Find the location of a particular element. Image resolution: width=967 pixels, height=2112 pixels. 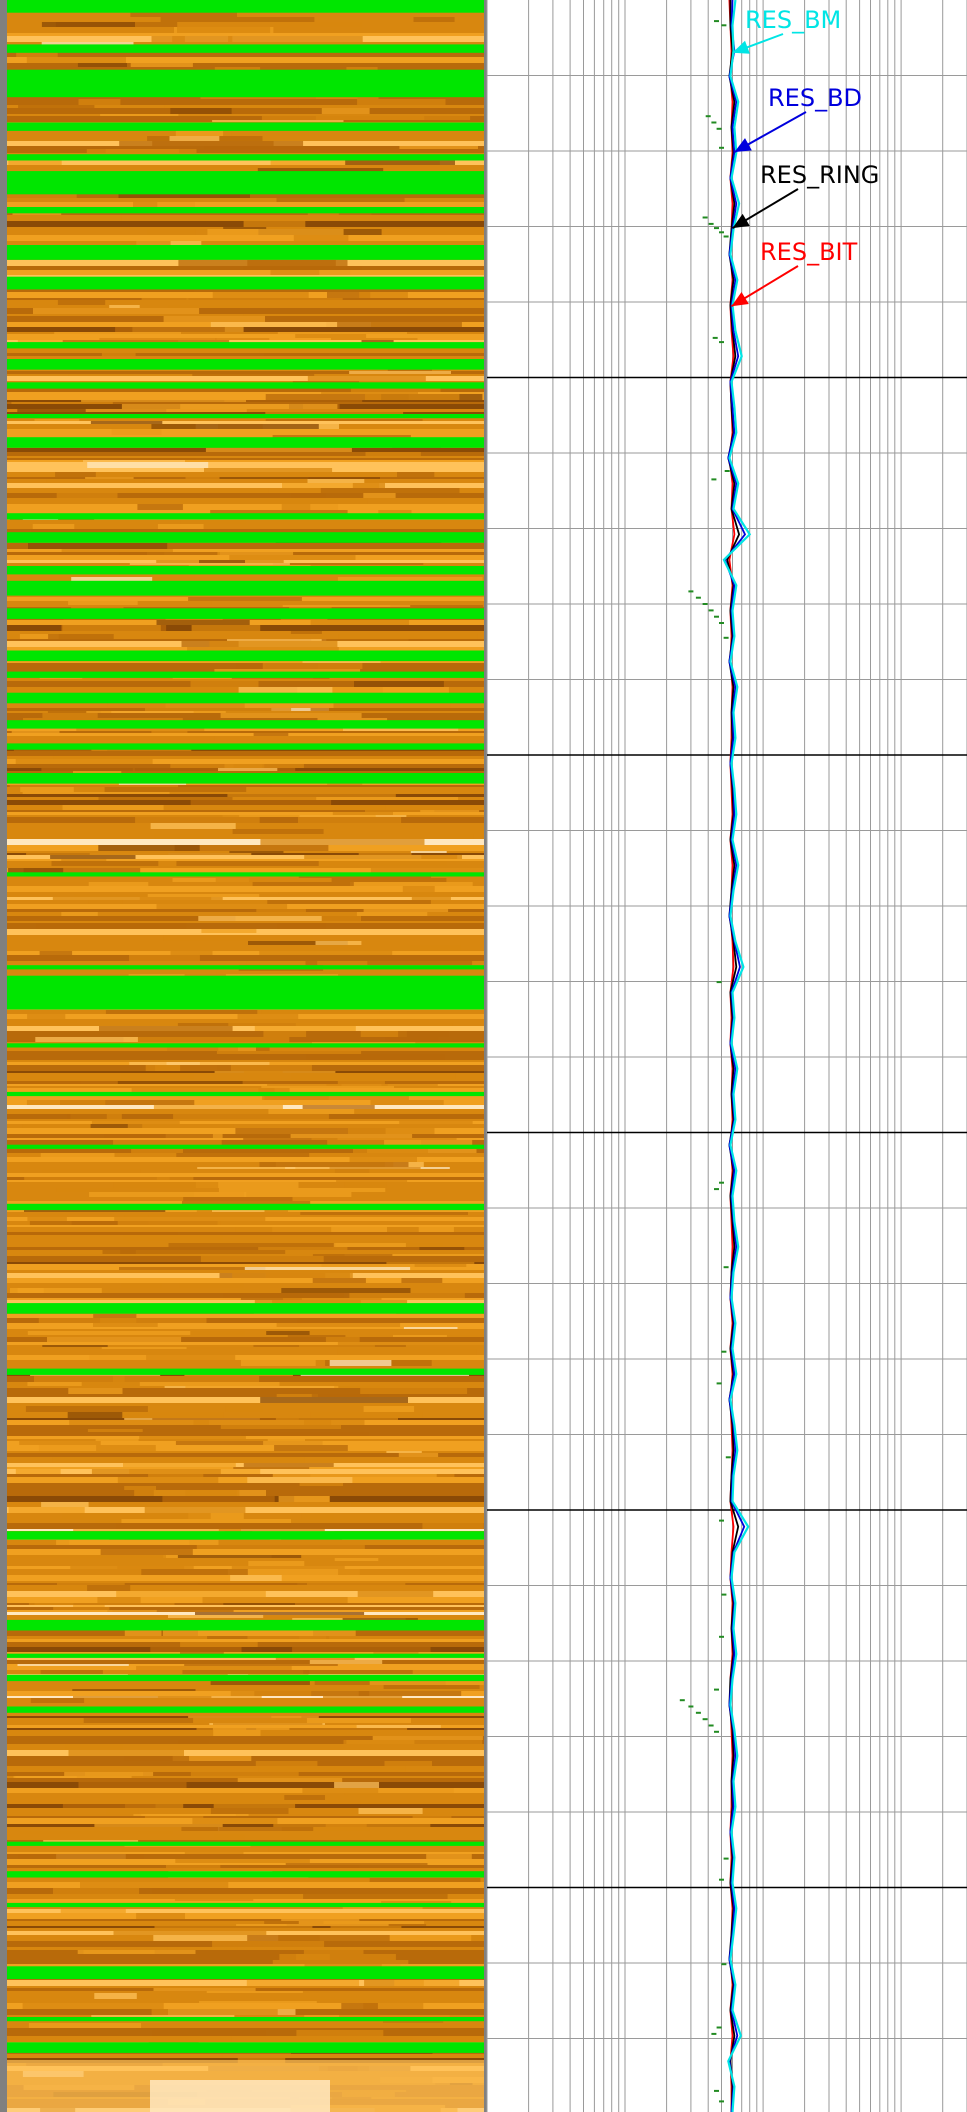

curve-labels: RES_BM RES_BD RES_RING RES_BIT is located at coordinates (804, 157).